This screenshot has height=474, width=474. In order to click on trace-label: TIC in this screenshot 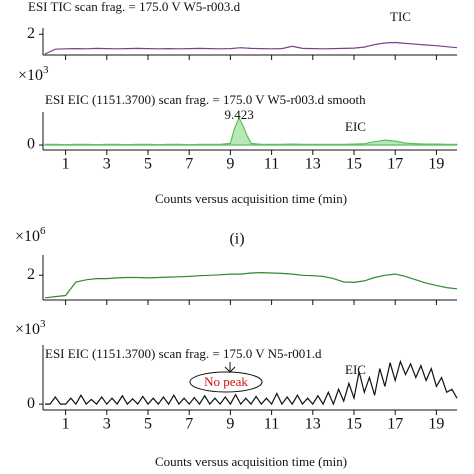, I will do `click(400, 16)`.